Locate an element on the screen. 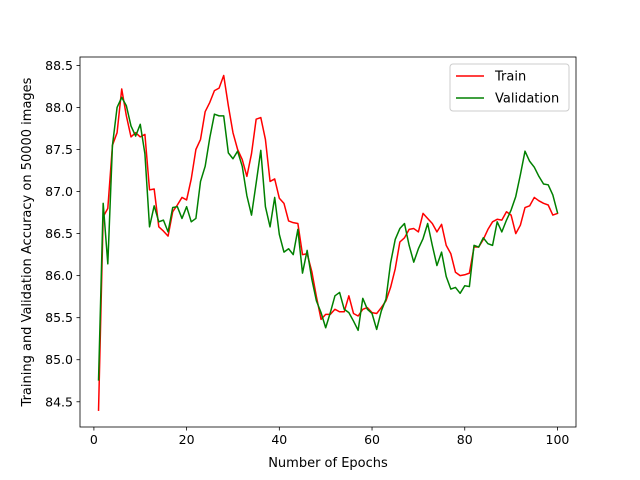  y-tick-label: 85.5 is located at coordinates (59, 317).